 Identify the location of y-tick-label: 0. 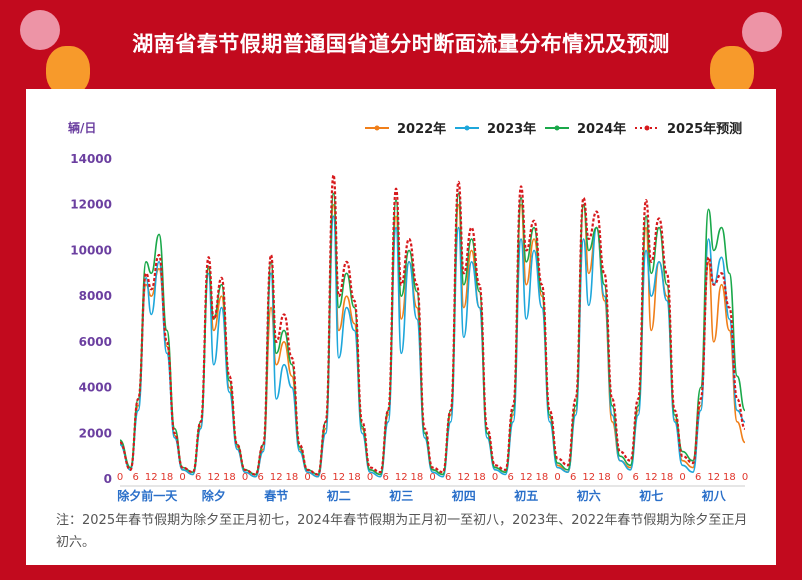
(108, 479).